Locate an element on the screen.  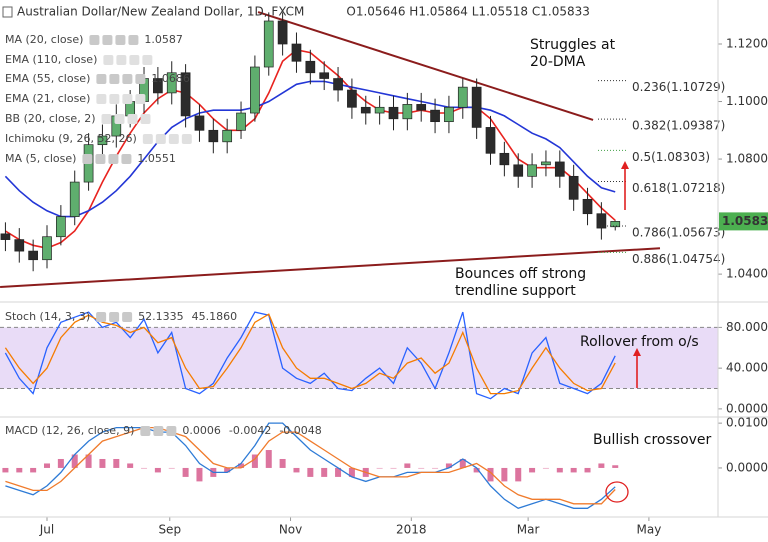
y-tick-label: 0.0000 is located at coordinates (747, 467).